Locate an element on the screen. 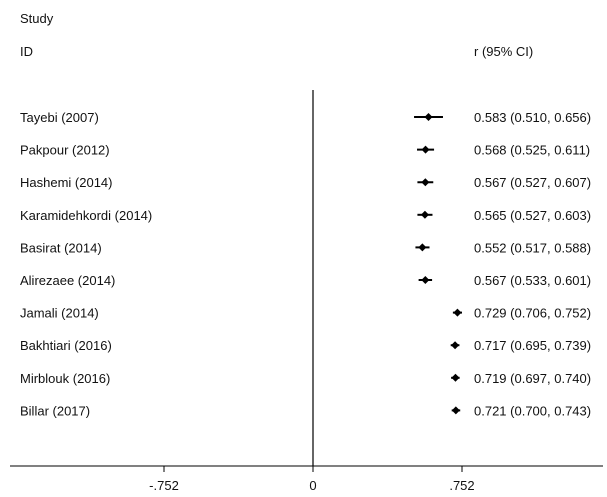  ci-text: 0.719 (0.697, 0.740) is located at coordinates (532, 378).